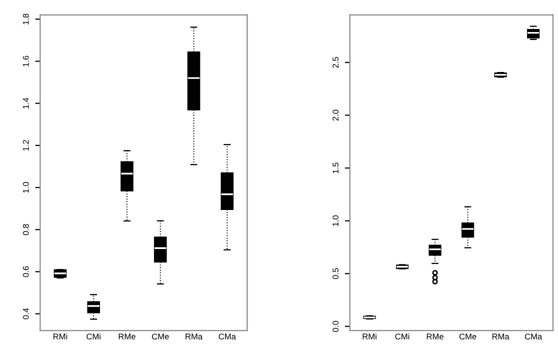 The height and width of the screenshot is (348, 558). What do you see at coordinates (335, 326) in the screenshot?
I see `y-tick-label: 0.0` at bounding box center [335, 326].